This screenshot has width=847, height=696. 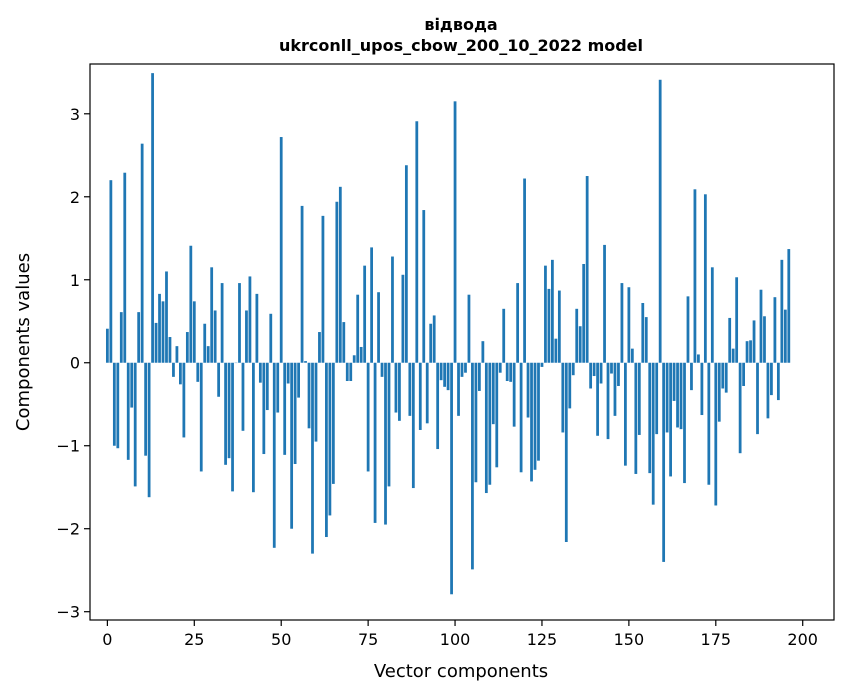 What do you see at coordinates (23, 342) in the screenshot?
I see `y-axis-label: Components values` at bounding box center [23, 342].